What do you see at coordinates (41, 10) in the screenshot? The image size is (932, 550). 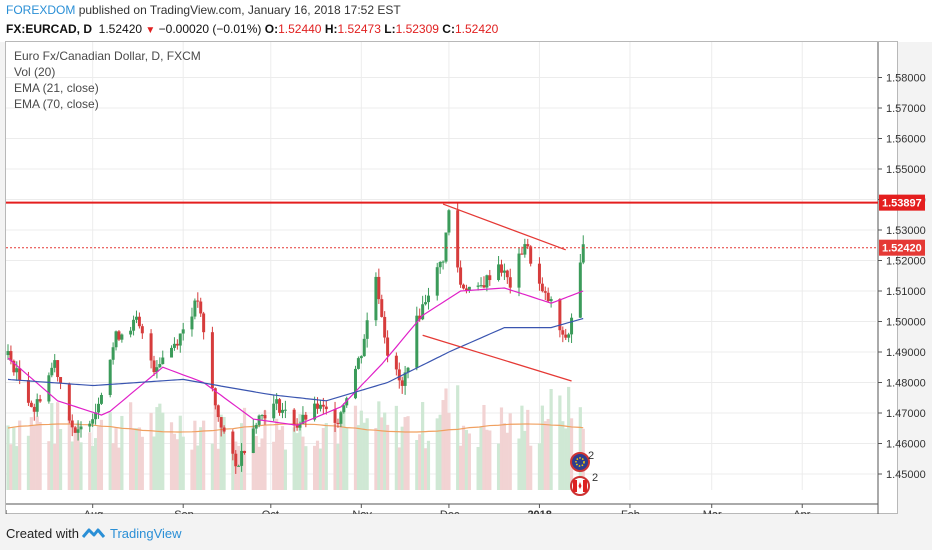 I see `author-link: FOREXDOM` at bounding box center [41, 10].